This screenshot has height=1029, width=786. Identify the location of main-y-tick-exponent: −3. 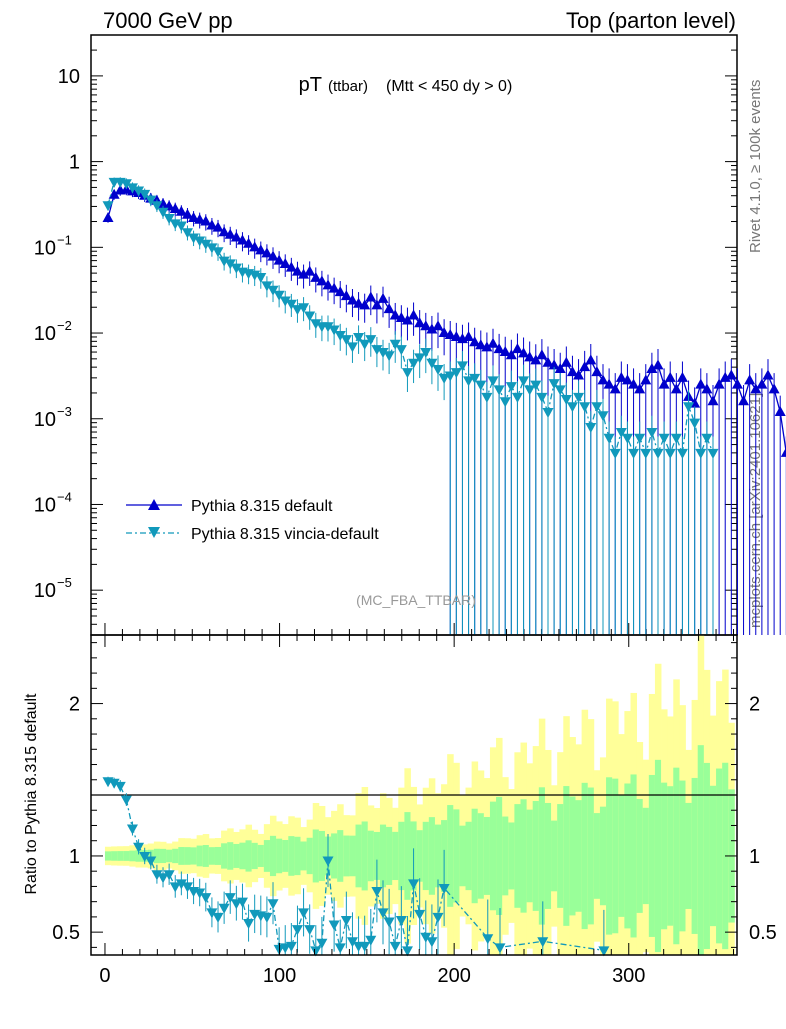
(64, 411).